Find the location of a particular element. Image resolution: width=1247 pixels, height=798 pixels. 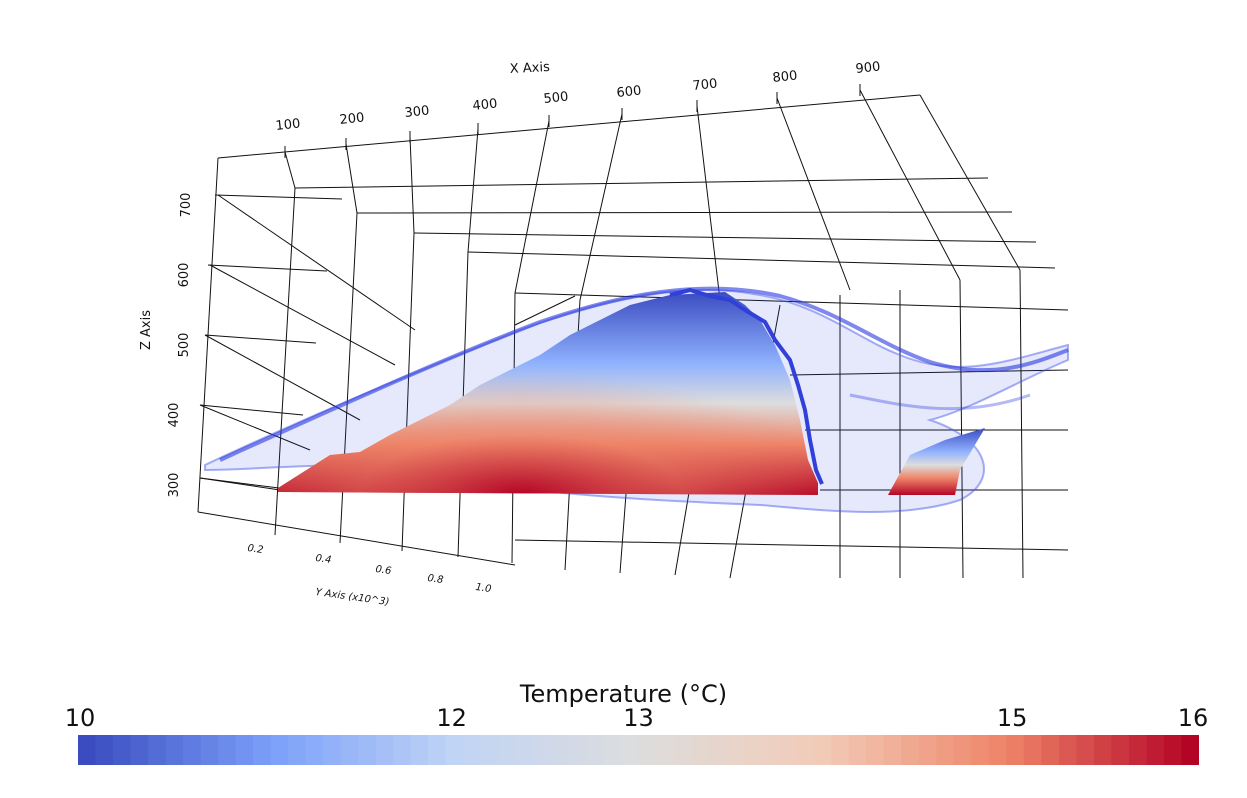

x-tick-label: 400 is located at coordinates (485, 105).